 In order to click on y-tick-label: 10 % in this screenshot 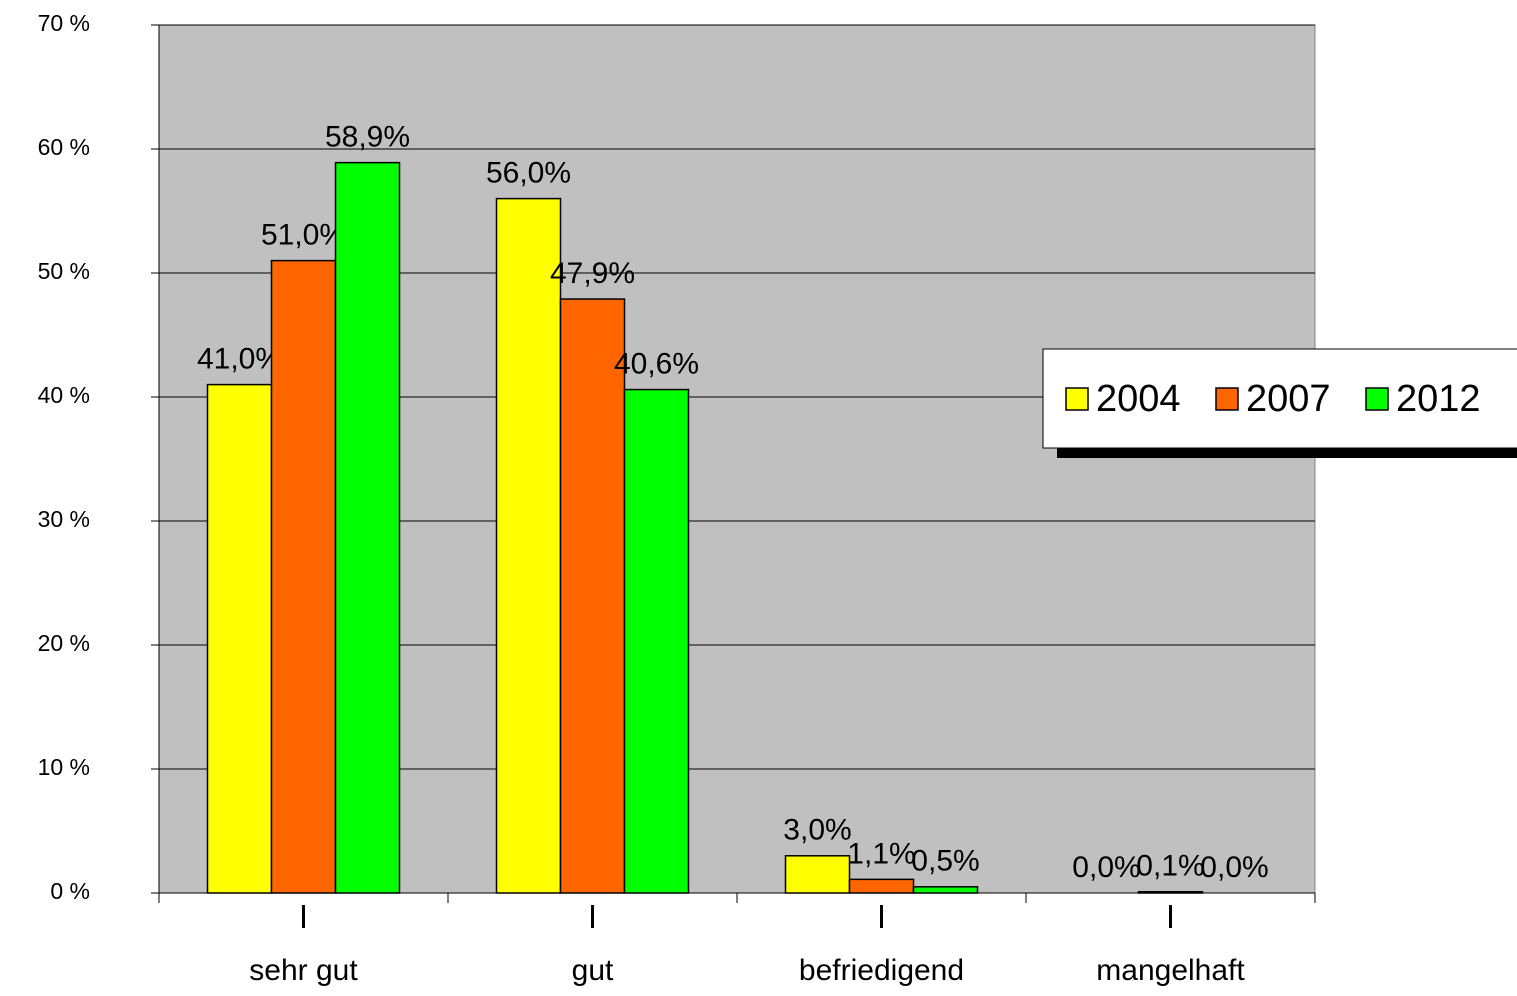, I will do `click(64, 767)`.